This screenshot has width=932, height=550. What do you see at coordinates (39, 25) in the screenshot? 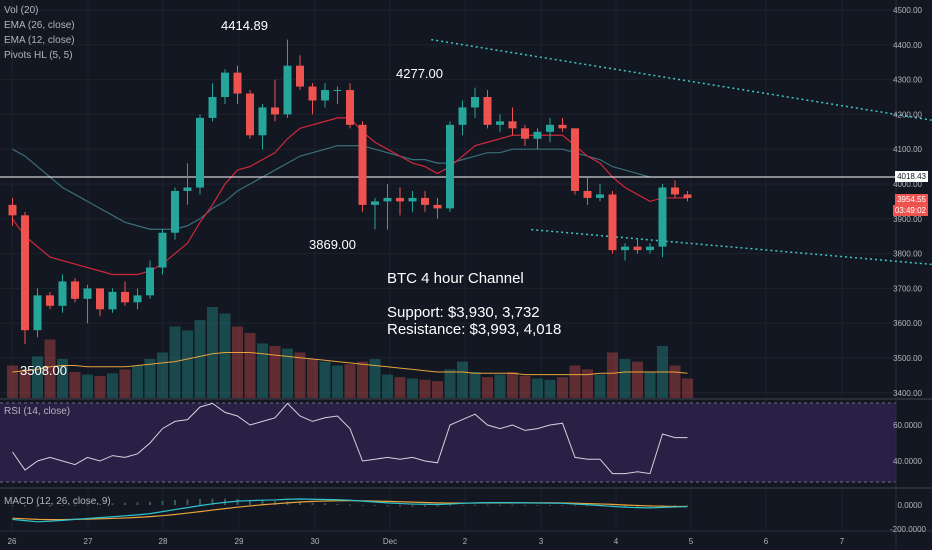
I see `legend-ema26: EMA (26, close)` at bounding box center [39, 25].